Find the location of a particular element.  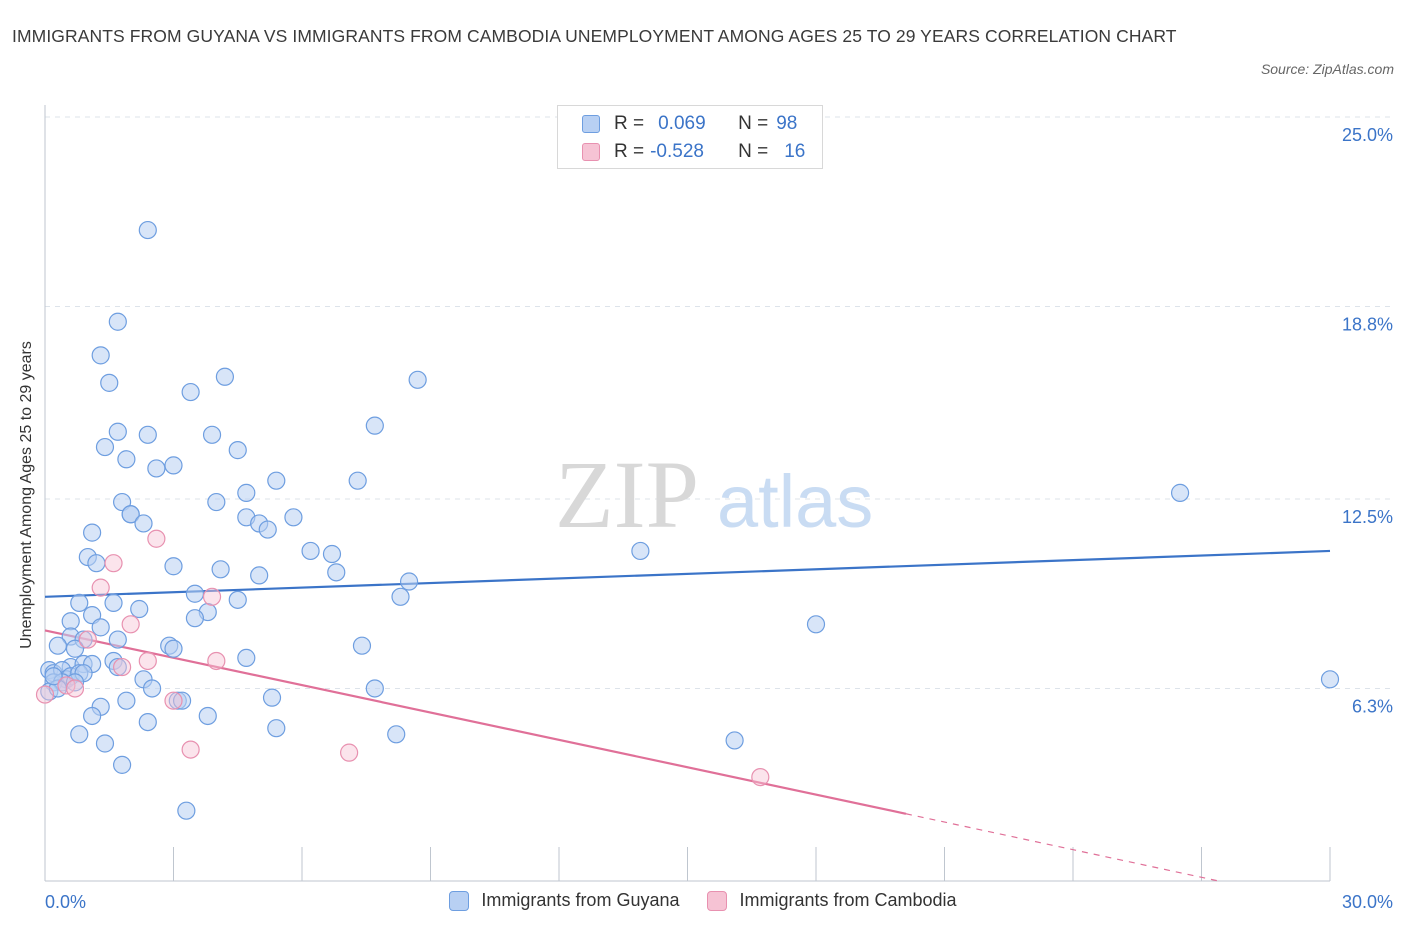

legend-r-value: 0.069 is located at coordinates (682, 123).